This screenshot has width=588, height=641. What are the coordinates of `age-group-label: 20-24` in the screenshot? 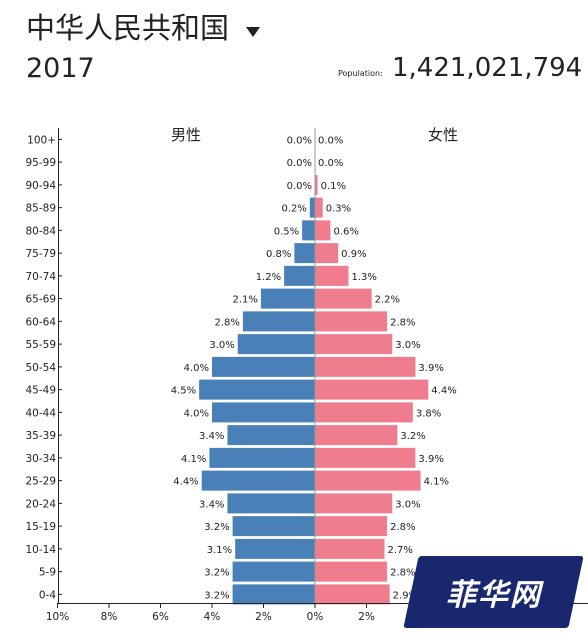 It's located at (40, 504).